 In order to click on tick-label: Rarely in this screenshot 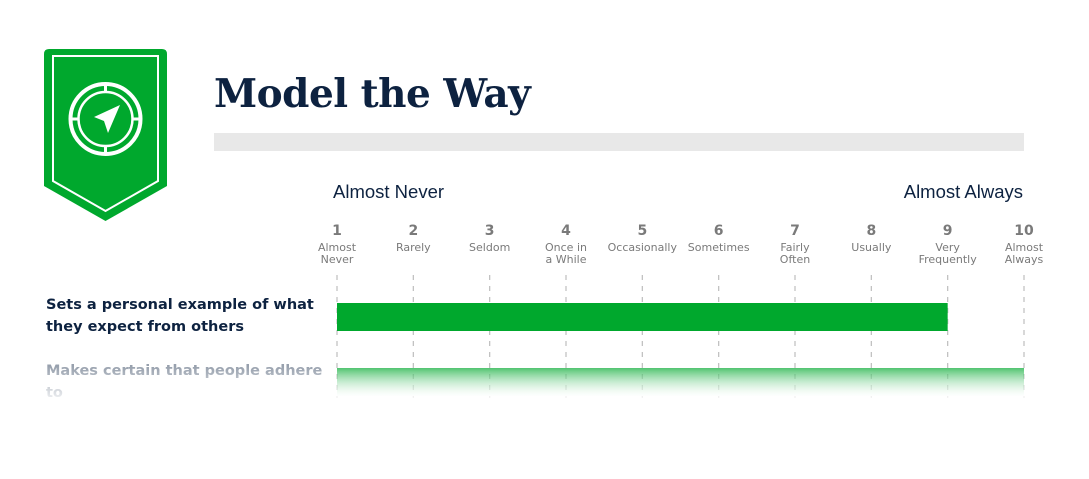, I will do `click(413, 247)`.